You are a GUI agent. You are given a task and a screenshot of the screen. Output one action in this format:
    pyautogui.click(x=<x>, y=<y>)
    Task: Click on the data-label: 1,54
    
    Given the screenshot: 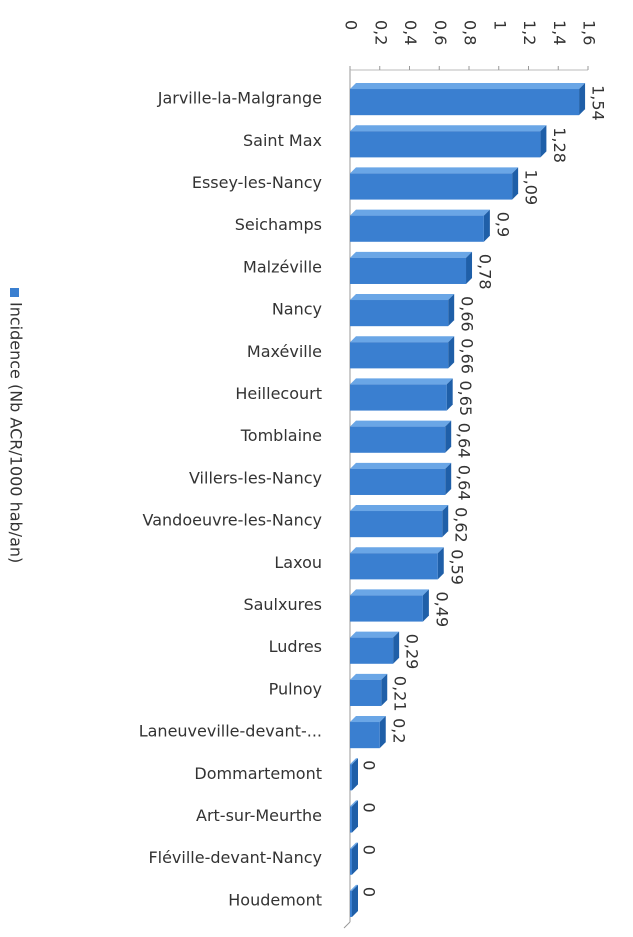 What is the action you would take?
    pyautogui.click(x=598, y=103)
    